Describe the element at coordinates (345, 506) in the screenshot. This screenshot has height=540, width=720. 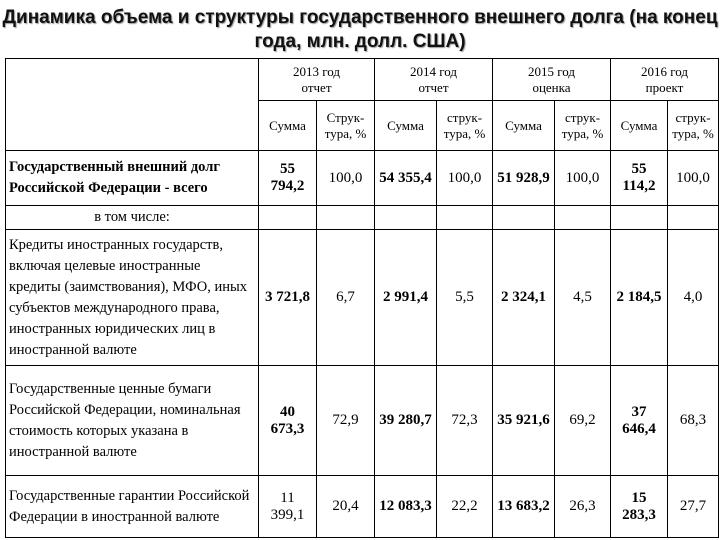
I see `cell-structure: 20,4` at that location.